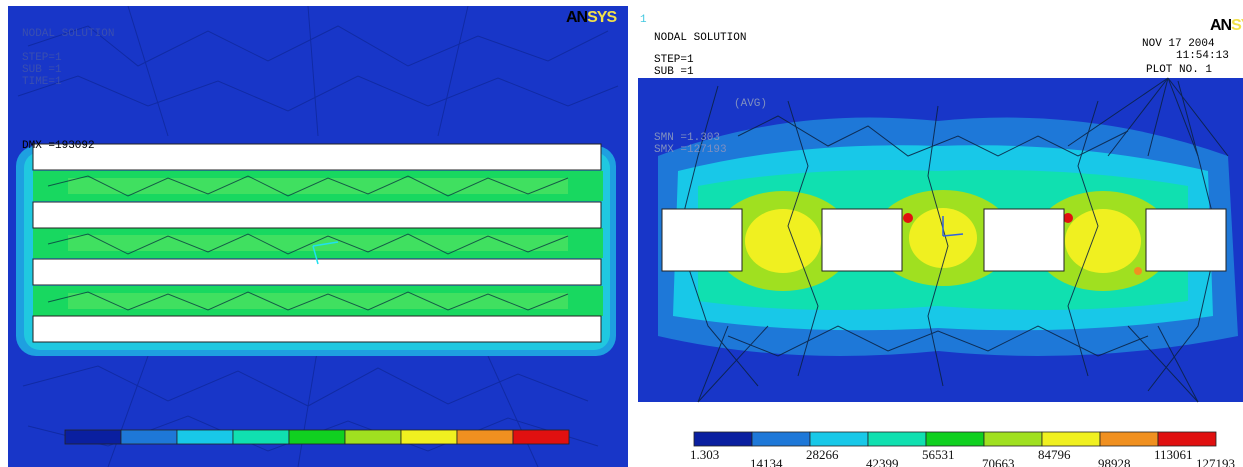 This screenshot has width=1243, height=467. What do you see at coordinates (643, 20) in the screenshot?
I see `right-window-index: 1` at bounding box center [643, 20].